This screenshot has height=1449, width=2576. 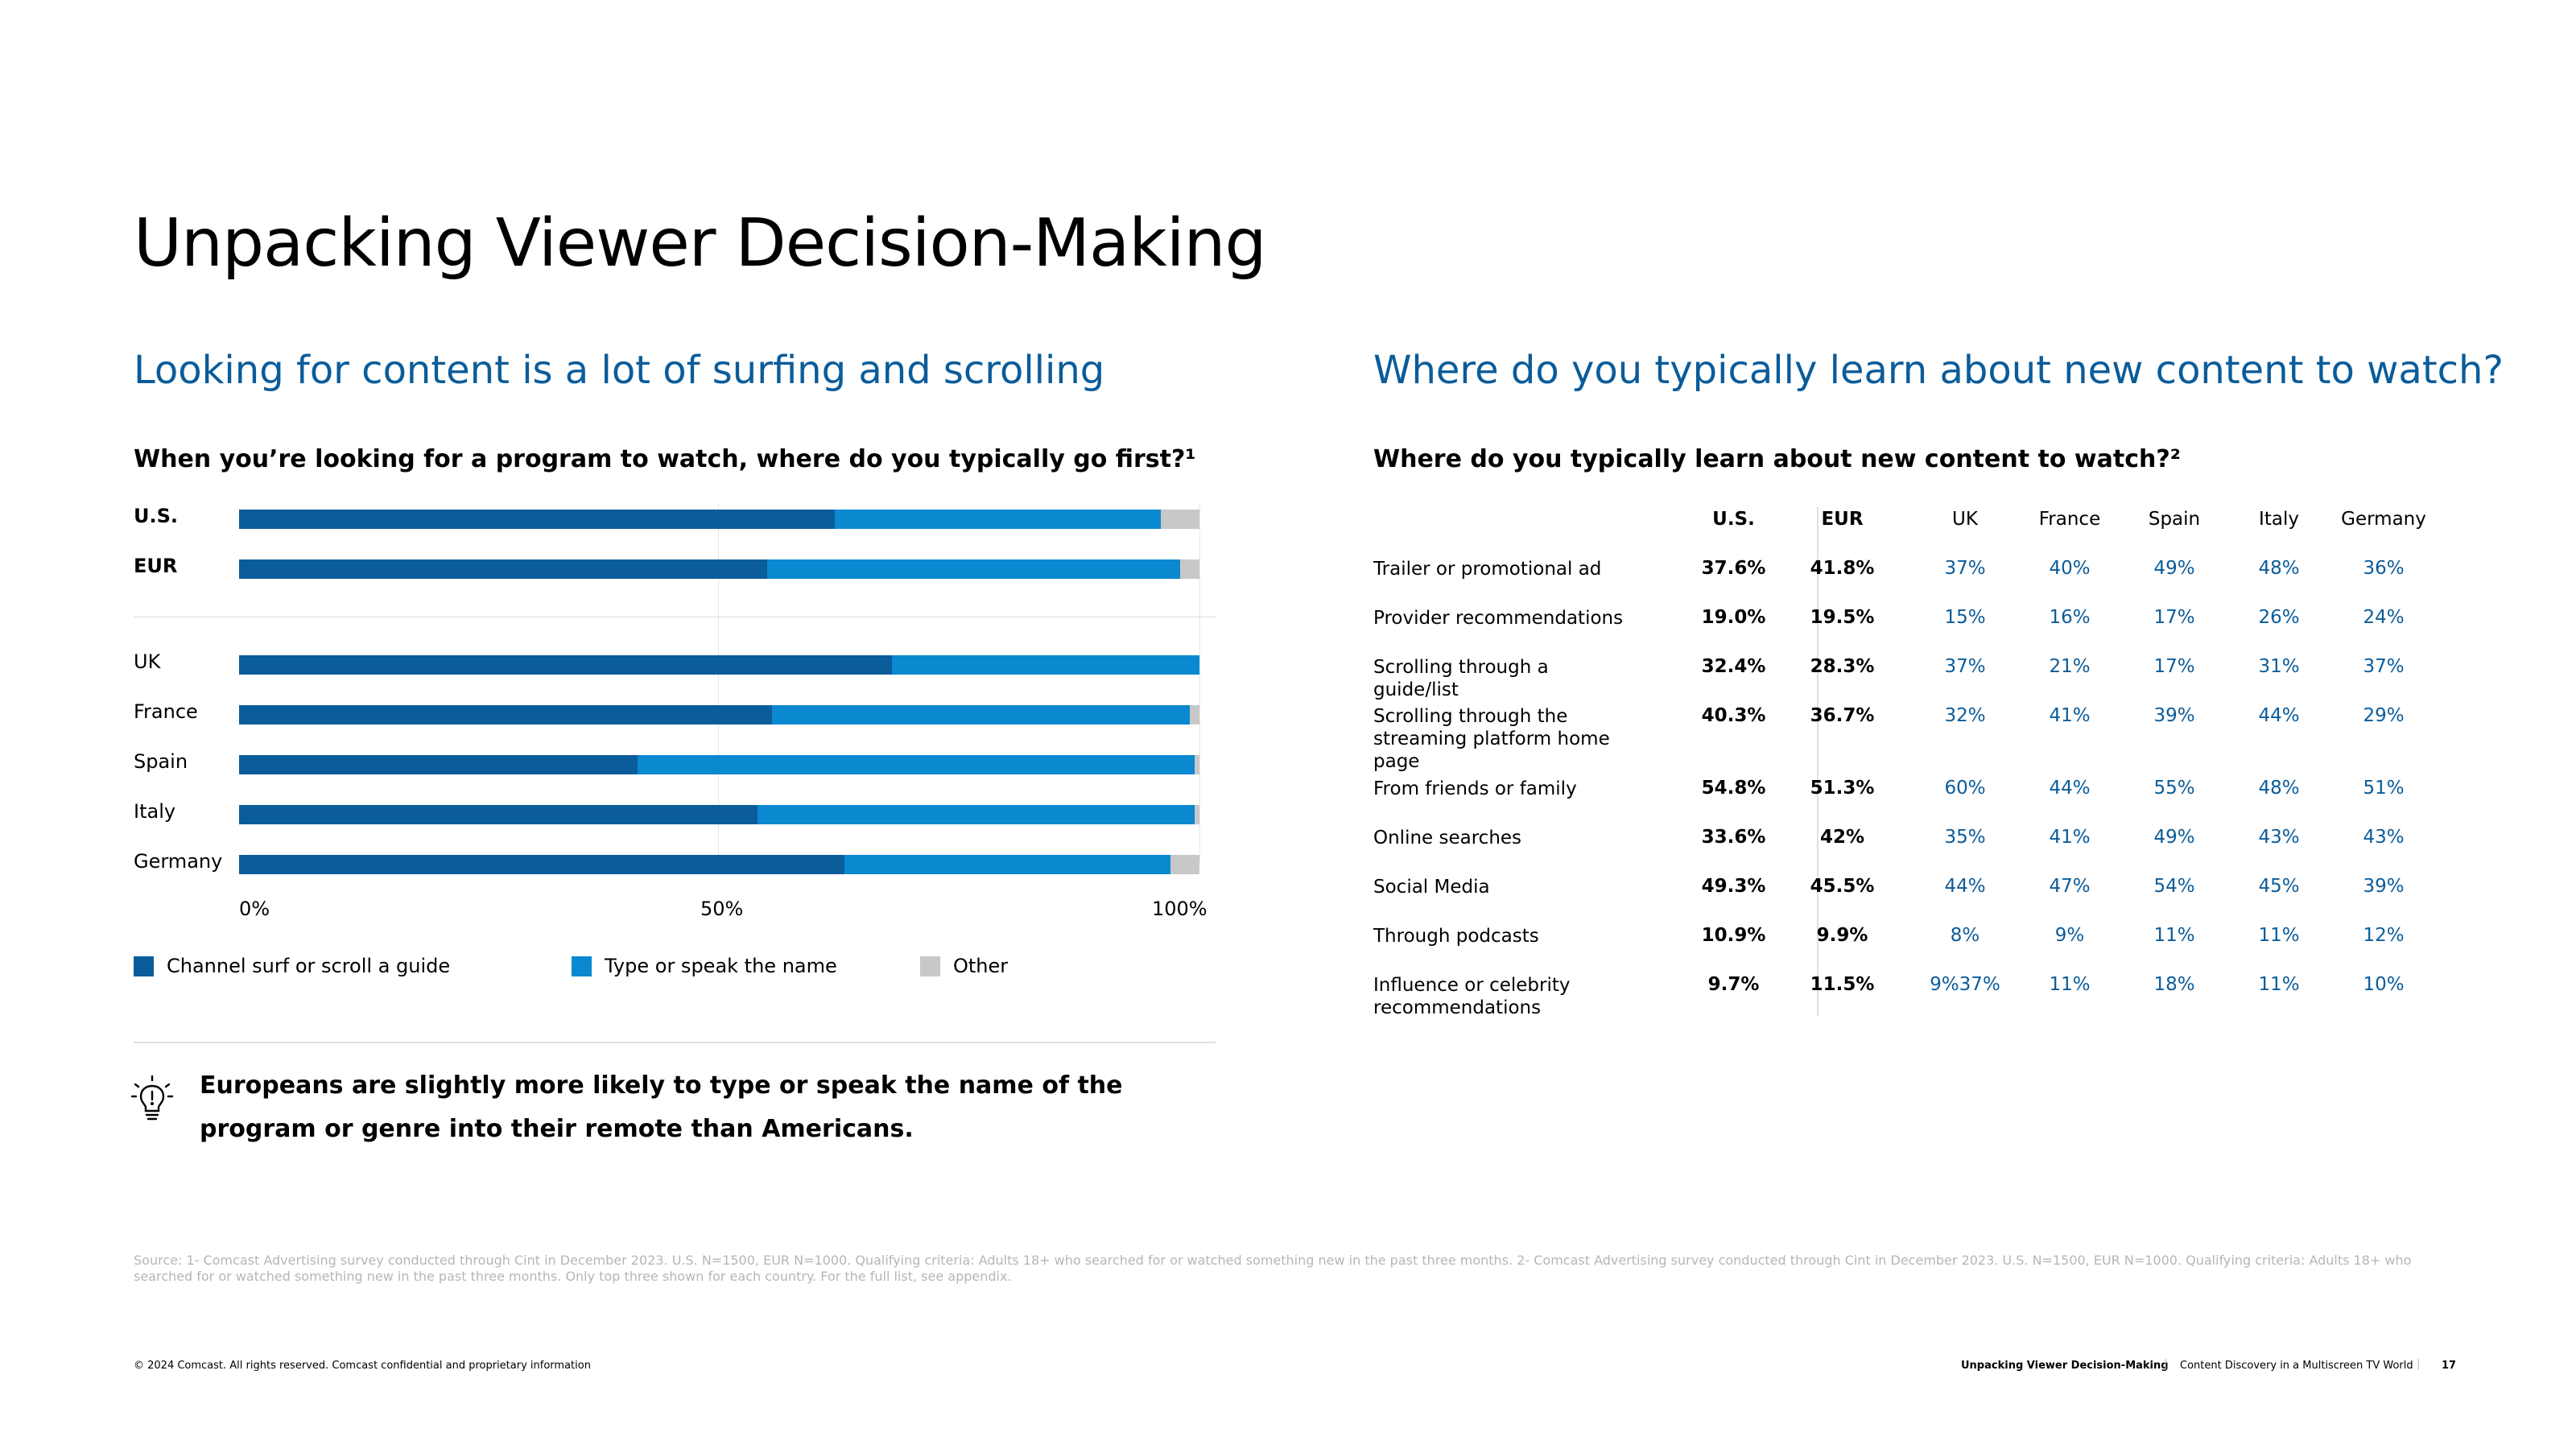 What do you see at coordinates (1842, 886) in the screenshot?
I see `cell-eur: 45.5%` at bounding box center [1842, 886].